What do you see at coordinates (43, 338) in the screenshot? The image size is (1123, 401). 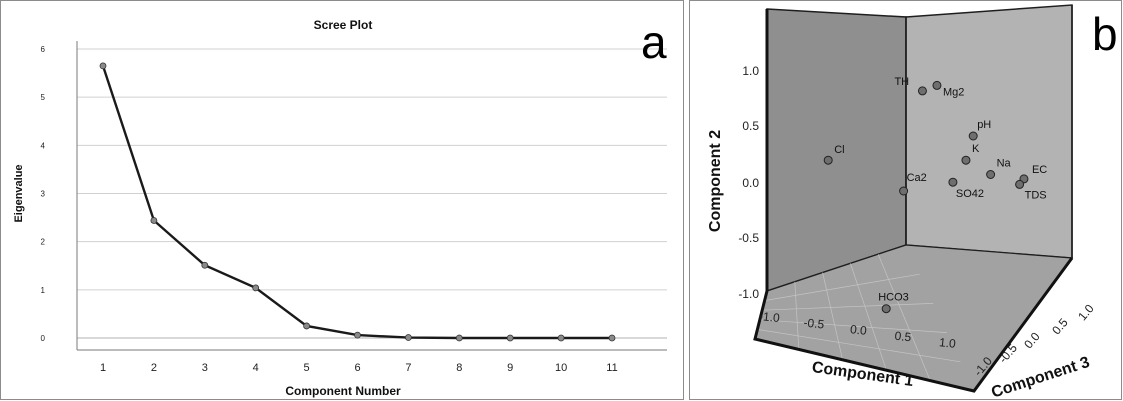 I see `y-tick-label-0: 0` at bounding box center [43, 338].